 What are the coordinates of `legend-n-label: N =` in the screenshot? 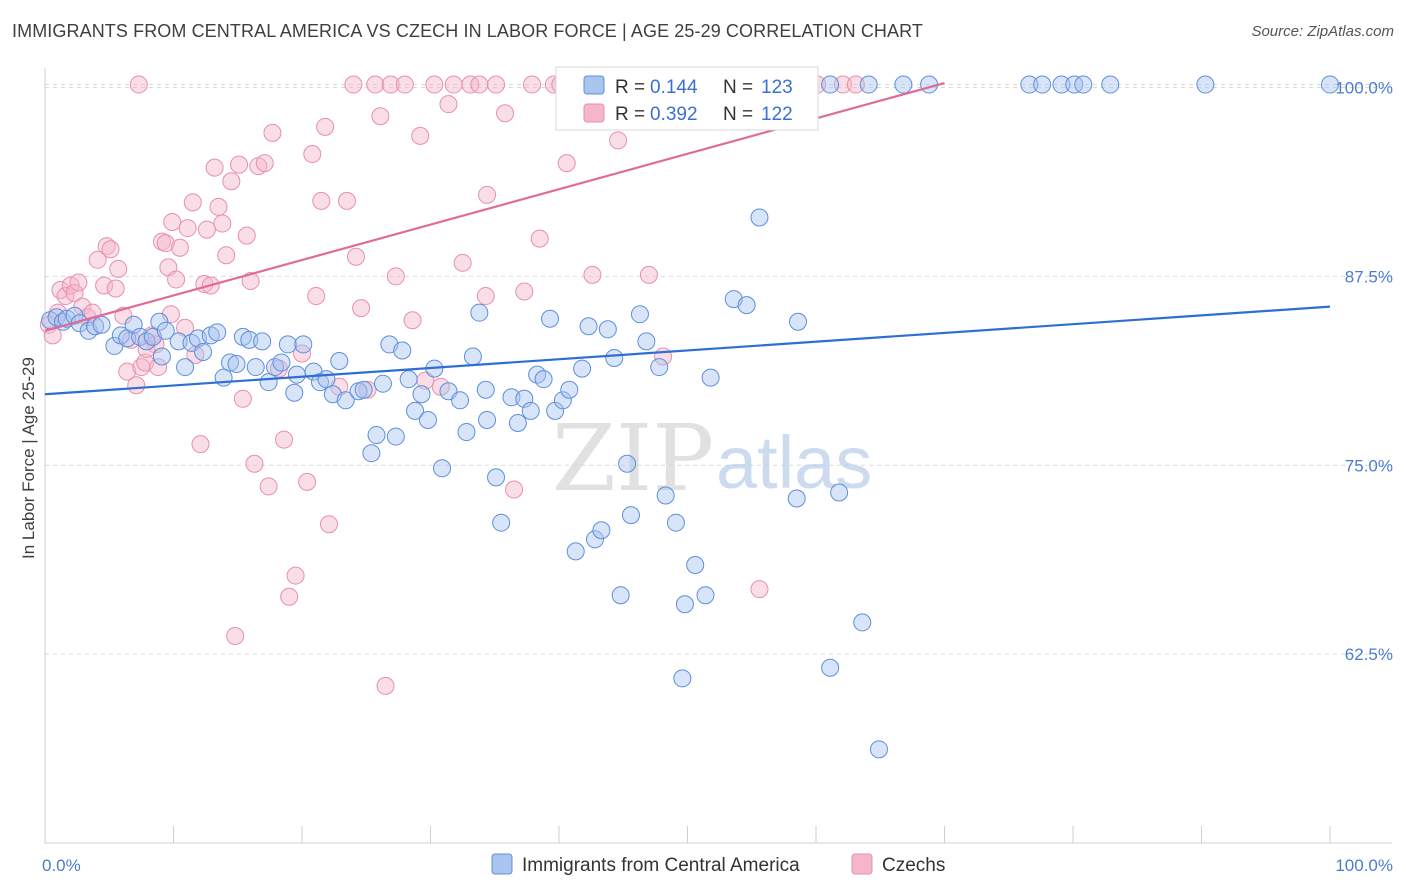 It's located at (738, 87).